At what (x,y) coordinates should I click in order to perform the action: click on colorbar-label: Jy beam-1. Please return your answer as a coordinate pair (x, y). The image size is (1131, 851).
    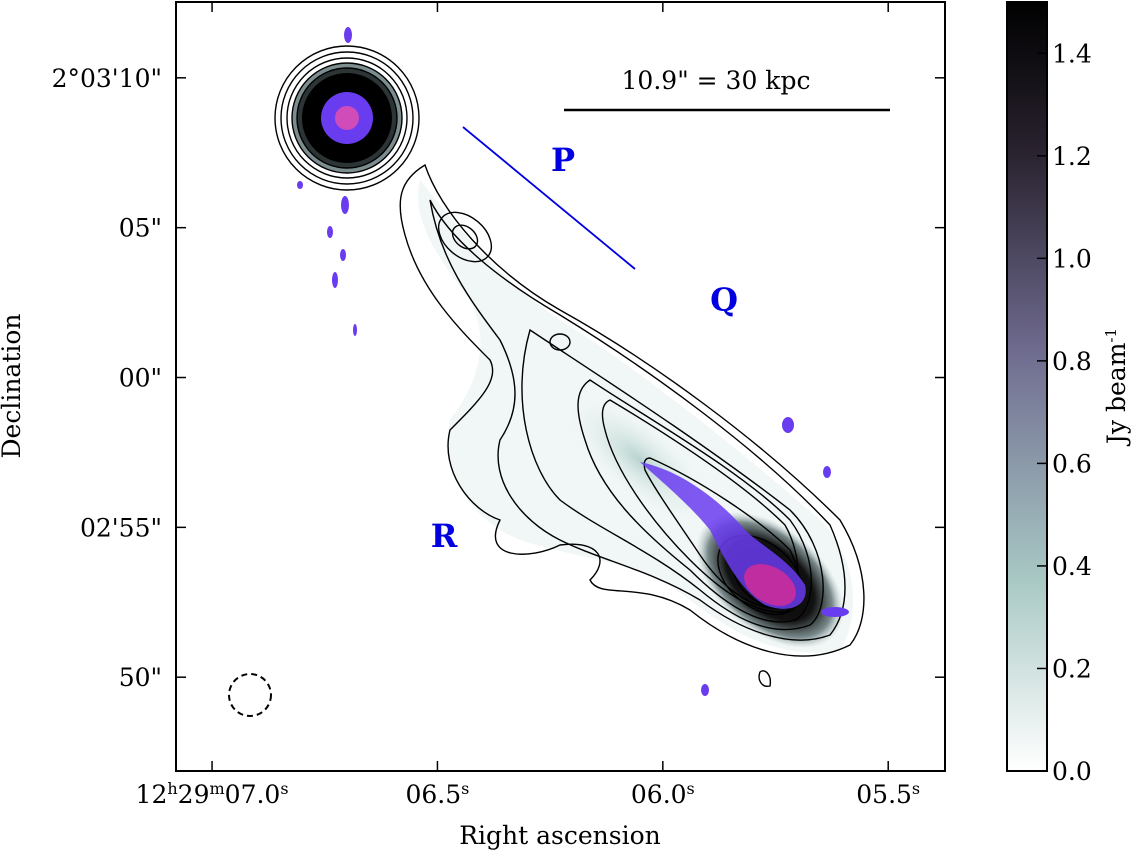
    Looking at the image, I should click on (1116, 387).